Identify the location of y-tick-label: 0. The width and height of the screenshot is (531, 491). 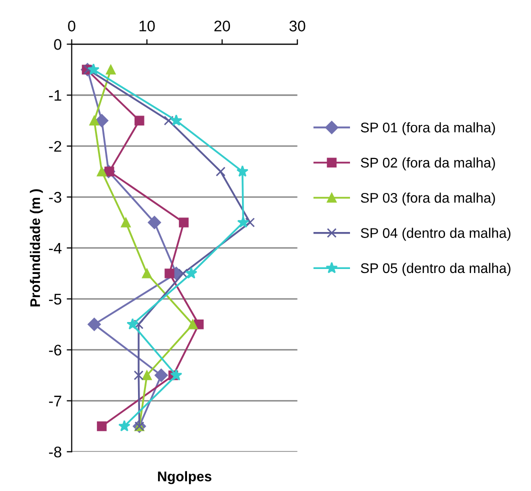
(58, 44).